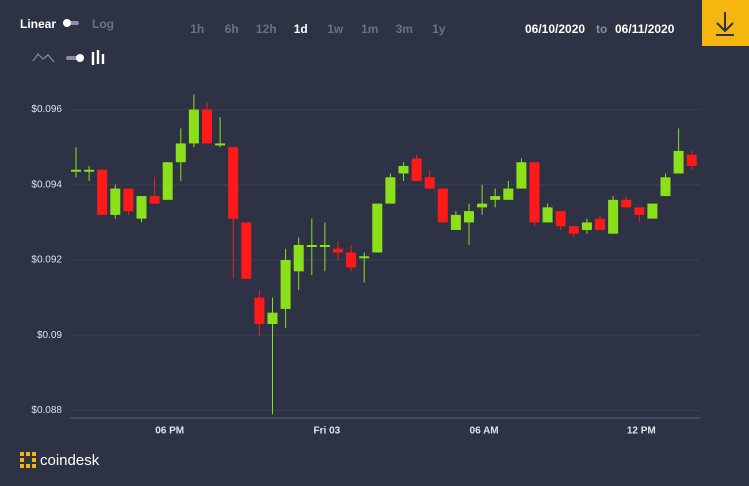 The height and width of the screenshot is (486, 749). What do you see at coordinates (300, 29) in the screenshot?
I see `range-button: 1d` at bounding box center [300, 29].